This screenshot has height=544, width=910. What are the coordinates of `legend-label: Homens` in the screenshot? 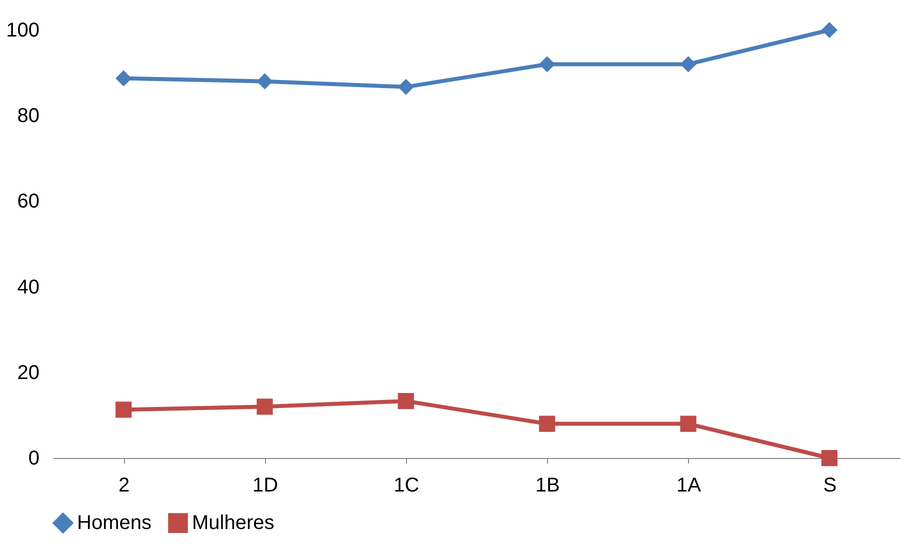 It's located at (114, 523).